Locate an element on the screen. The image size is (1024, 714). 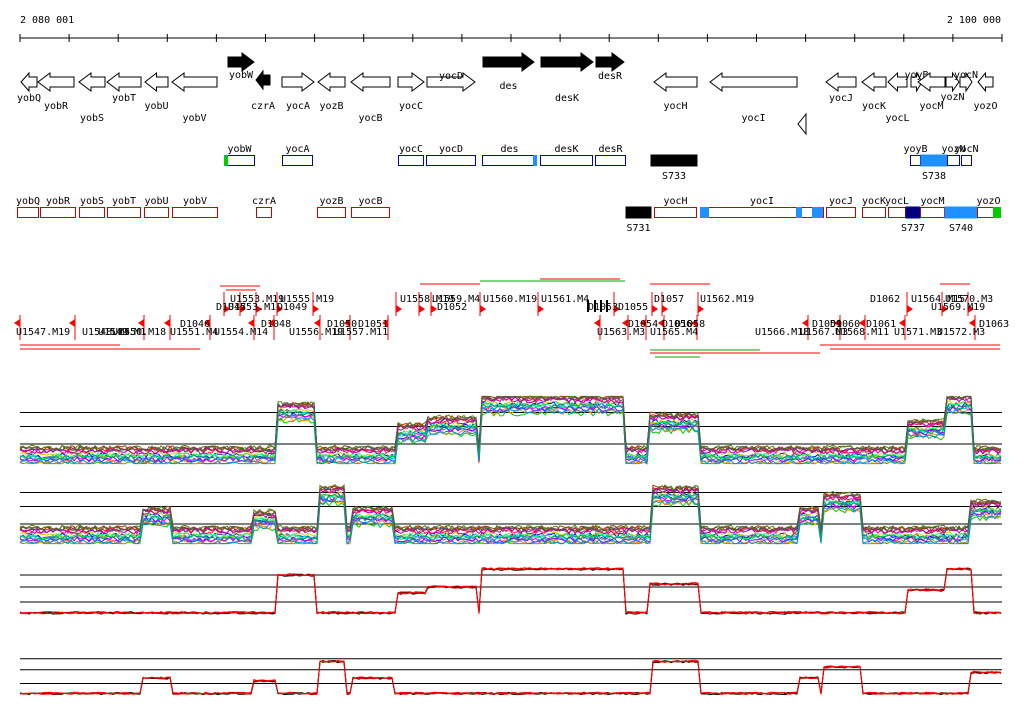
segment-yocJ is located at coordinates (841, 212).